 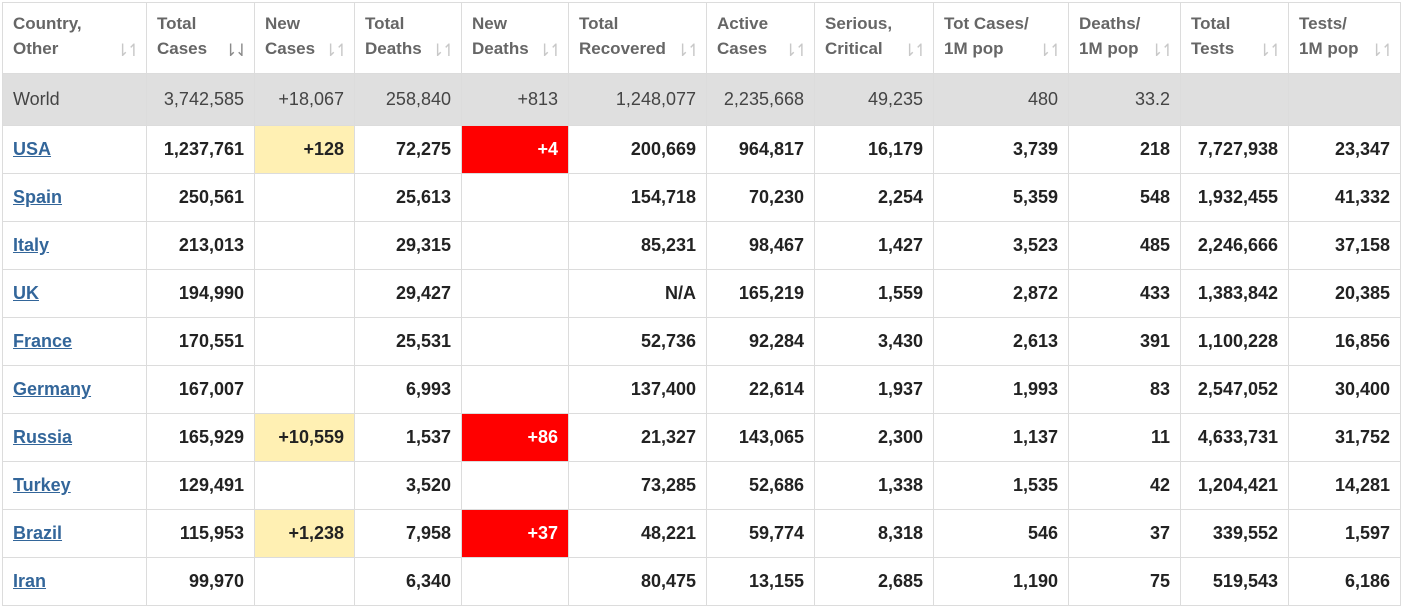 I want to click on world-new-cases: +18,067, so click(x=304, y=99).